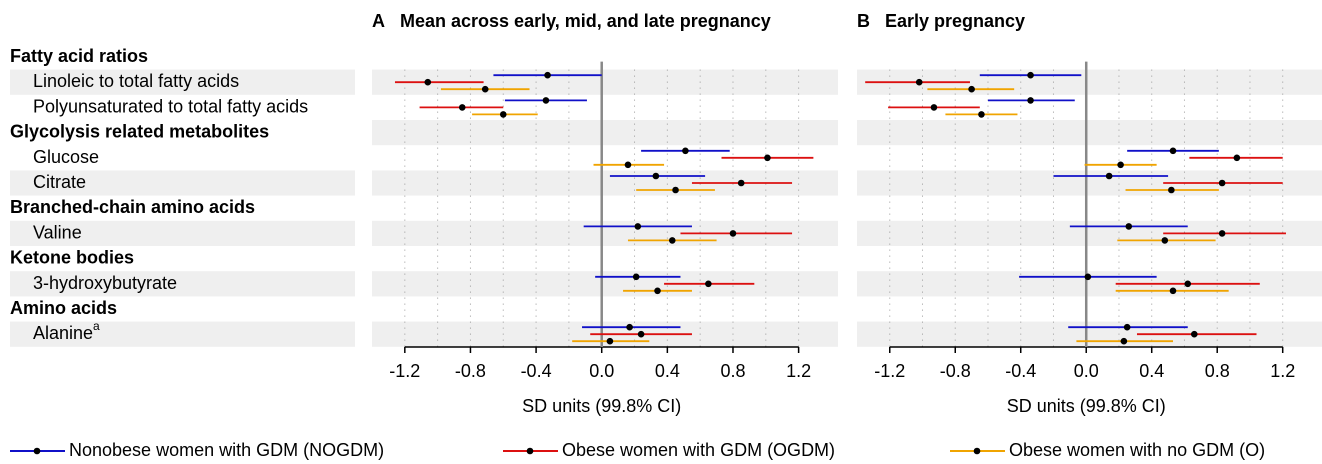 This screenshot has height=464, width=1322. I want to click on group-heading: Branched-chain amino acids, so click(132, 207).